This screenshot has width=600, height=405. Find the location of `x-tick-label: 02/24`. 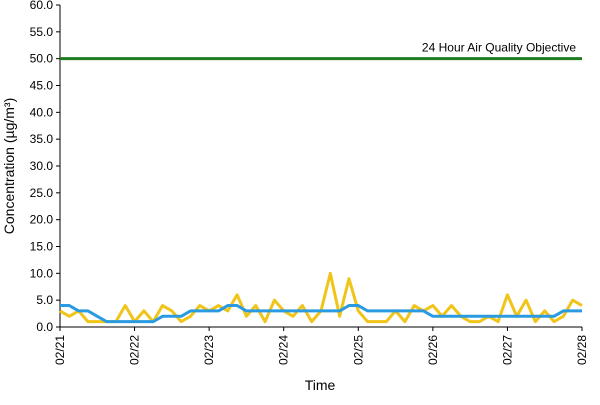

x-tick-label: 02/24 is located at coordinates (284, 350).